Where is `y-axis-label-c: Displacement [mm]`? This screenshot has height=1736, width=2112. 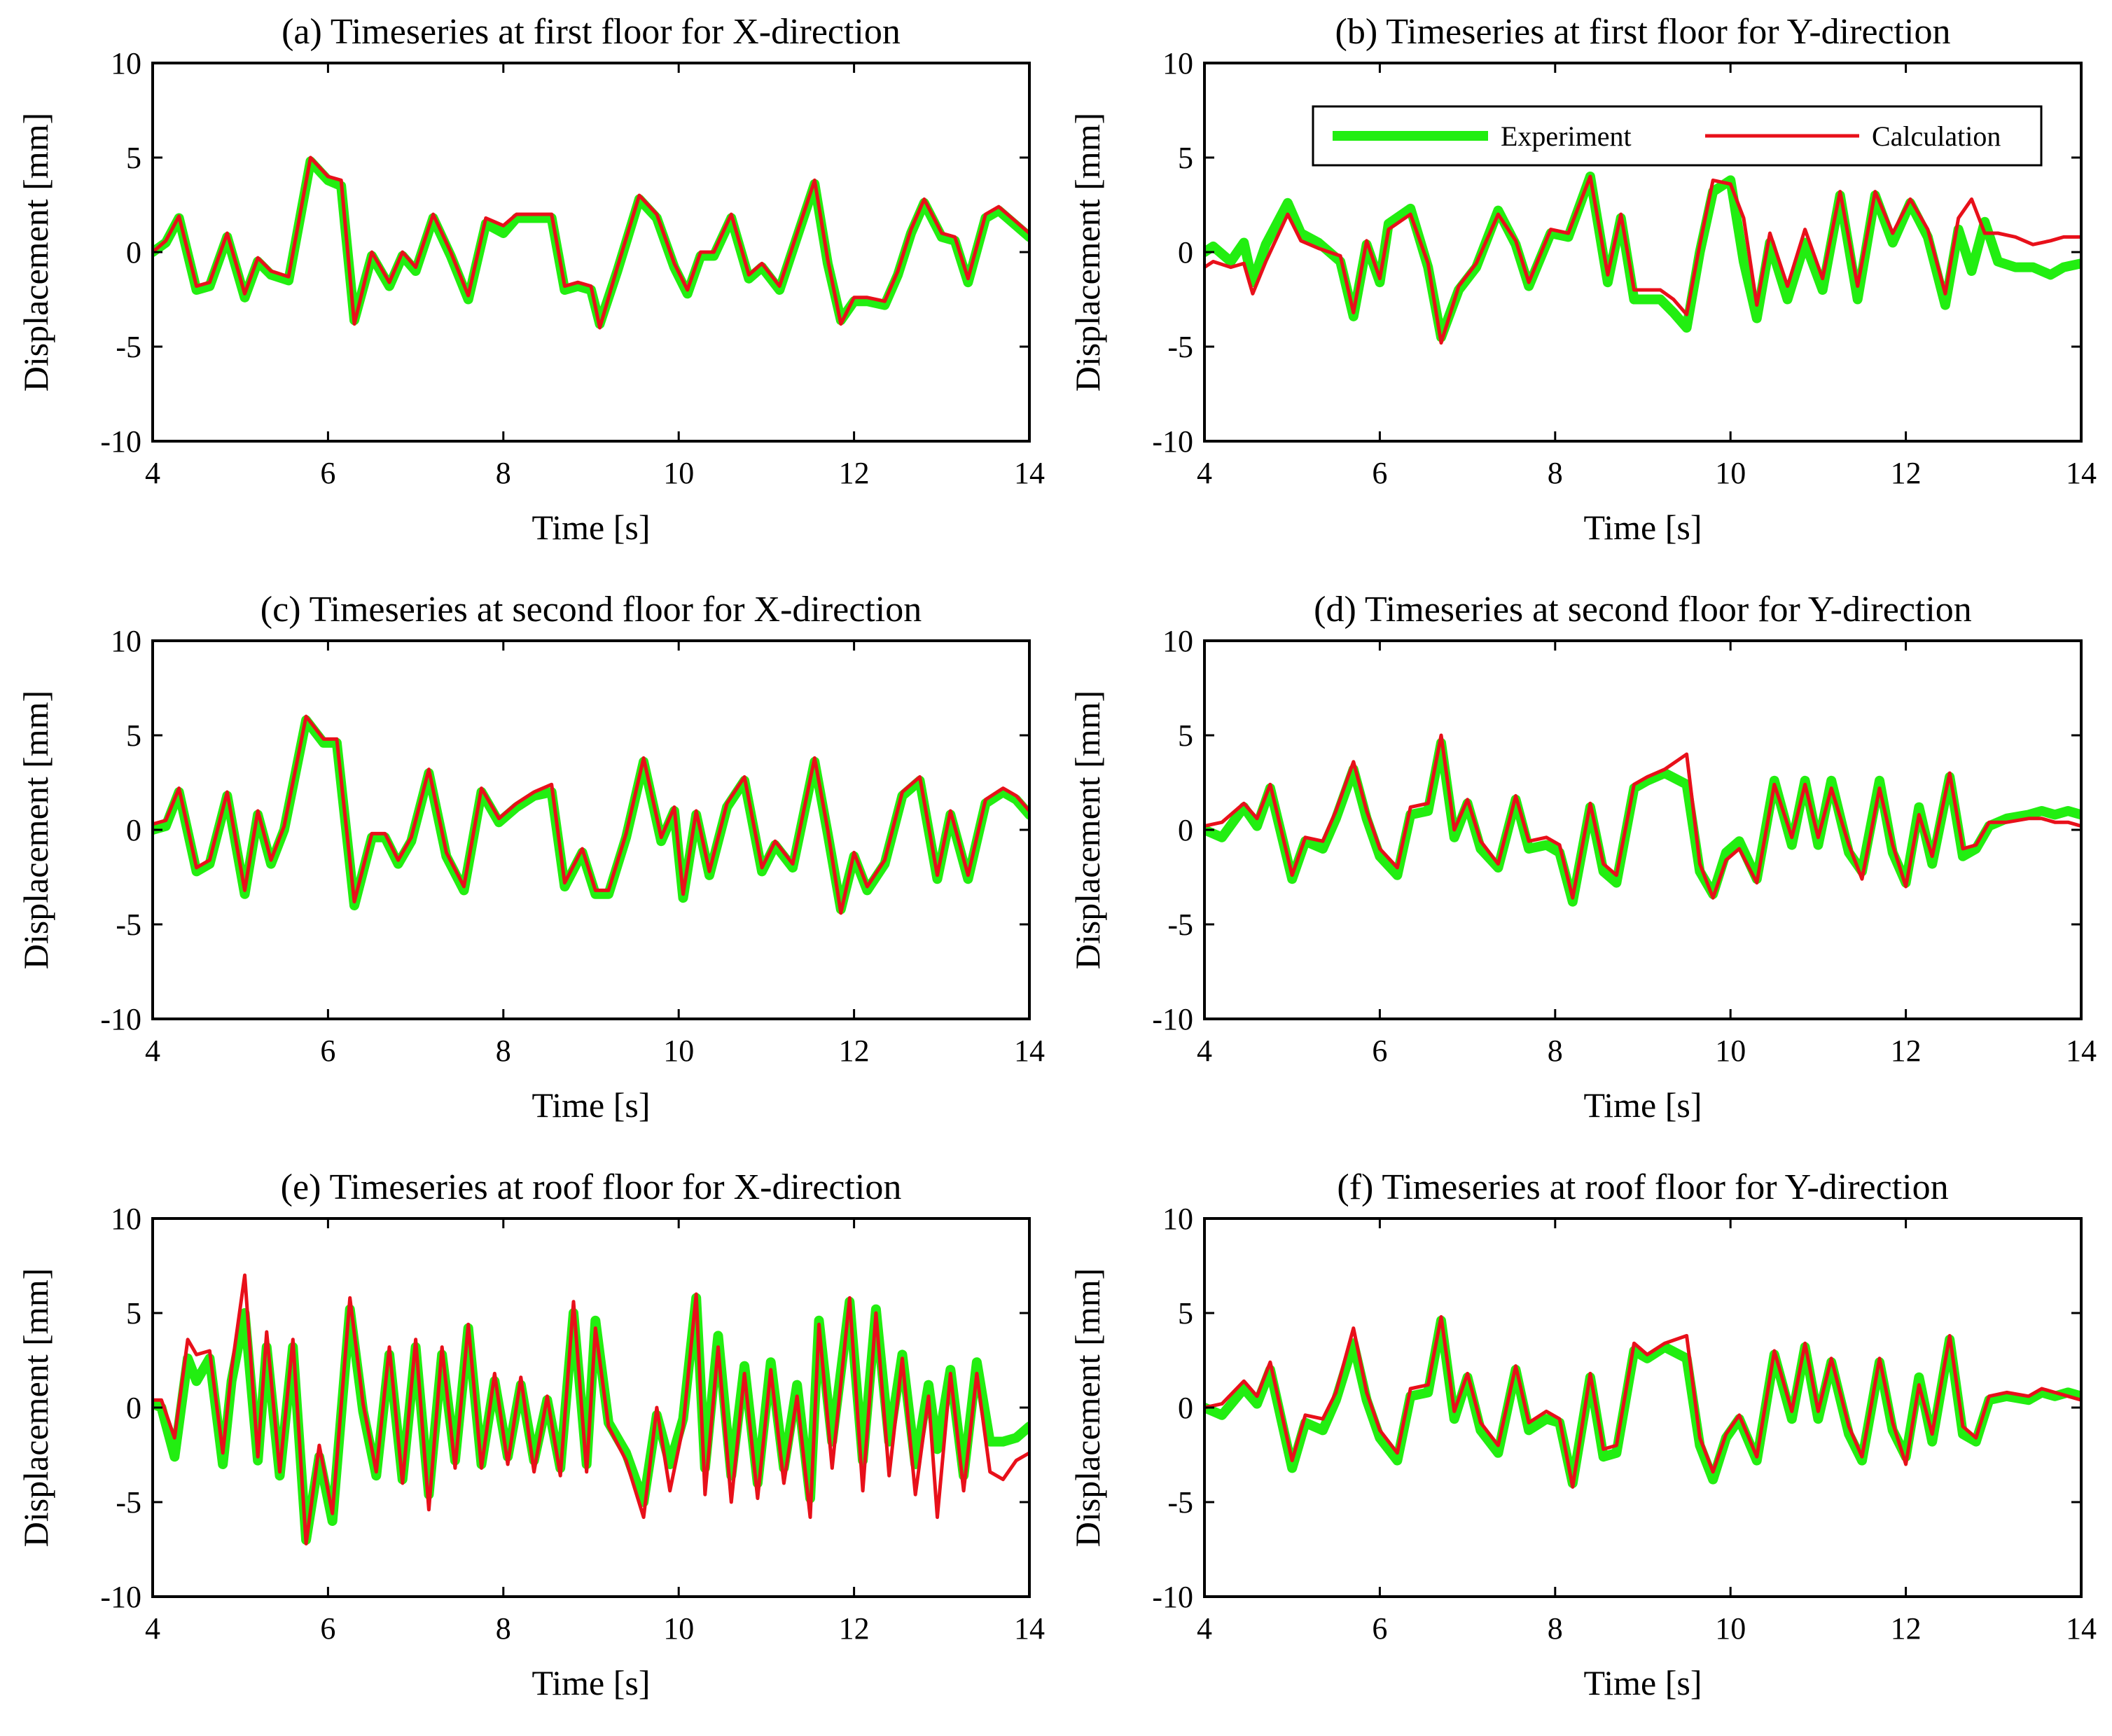 y-axis-label-c: Displacement [mm] is located at coordinates (35, 830).